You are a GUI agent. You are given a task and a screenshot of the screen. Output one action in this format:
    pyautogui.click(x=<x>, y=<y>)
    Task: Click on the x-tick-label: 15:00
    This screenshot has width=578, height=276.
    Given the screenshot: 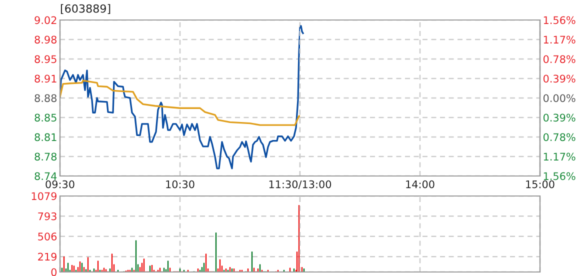 What is the action you would take?
    pyautogui.click(x=540, y=184)
    